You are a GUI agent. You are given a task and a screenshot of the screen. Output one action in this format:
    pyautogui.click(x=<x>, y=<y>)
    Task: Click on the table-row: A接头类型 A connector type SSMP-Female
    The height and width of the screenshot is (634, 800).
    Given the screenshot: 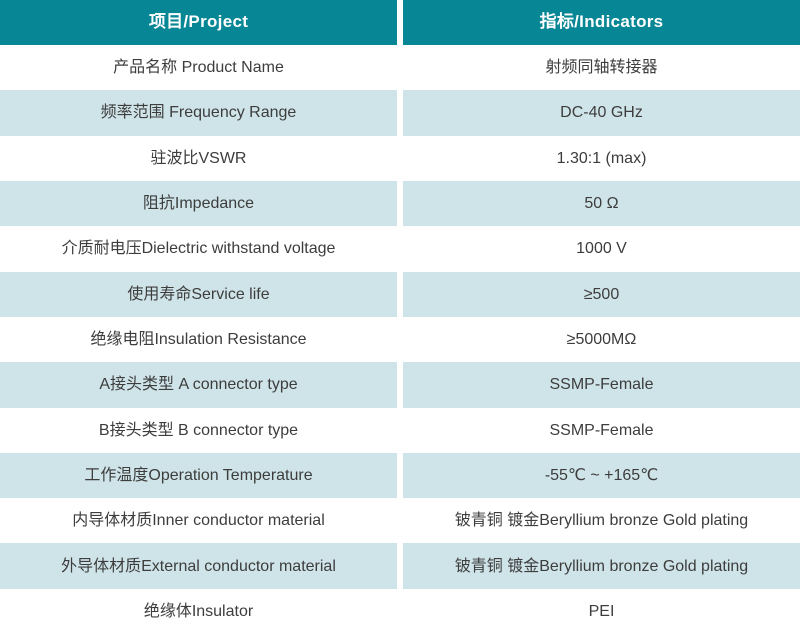 What is the action you would take?
    pyautogui.click(x=400, y=385)
    